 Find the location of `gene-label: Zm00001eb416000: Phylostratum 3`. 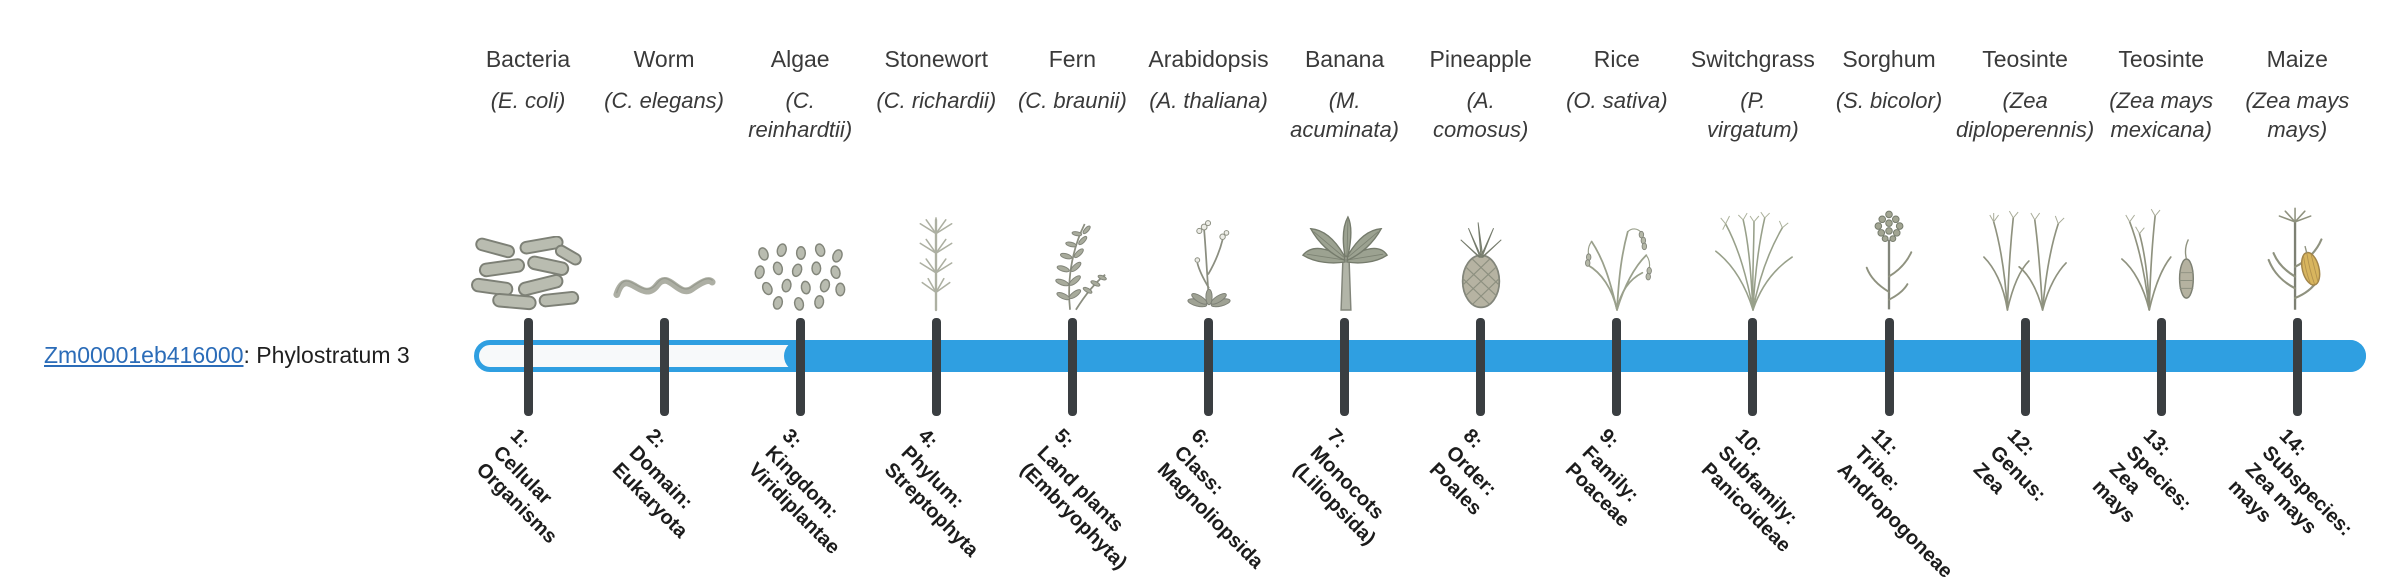

gene-label: Zm00001eb416000: Phylostratum 3 is located at coordinates (227, 355).